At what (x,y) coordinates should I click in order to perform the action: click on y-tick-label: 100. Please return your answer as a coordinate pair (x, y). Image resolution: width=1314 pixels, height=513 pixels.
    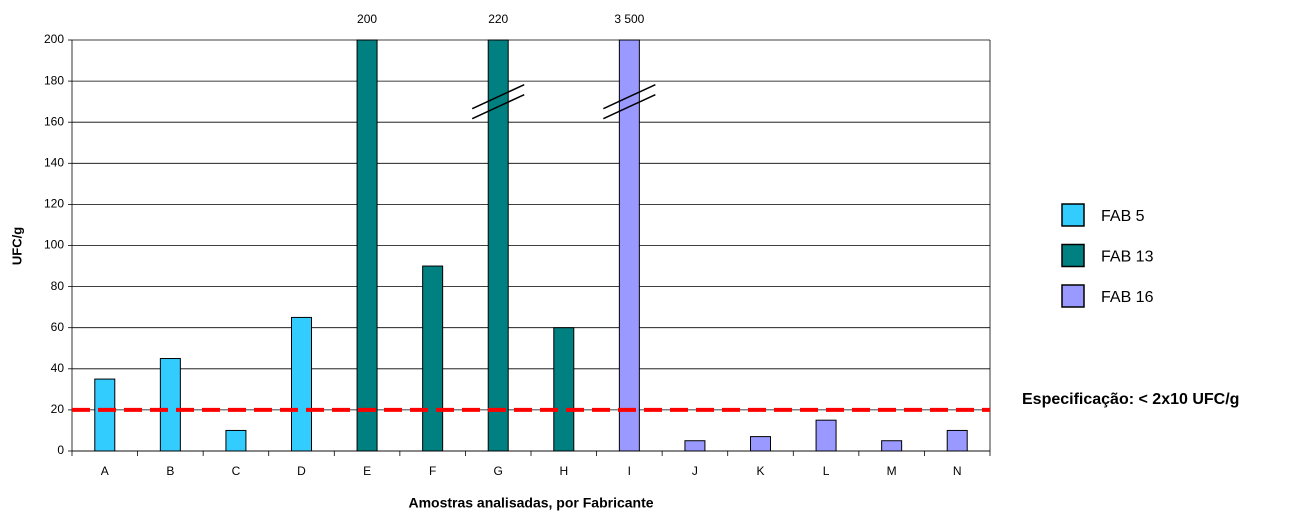
    Looking at the image, I should click on (54, 245).